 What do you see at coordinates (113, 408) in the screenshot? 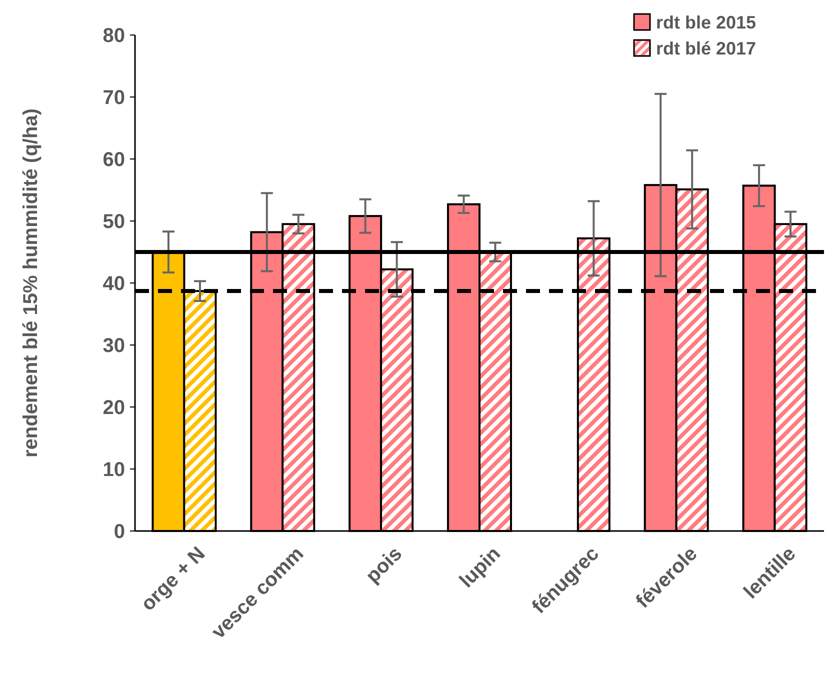
I see `y-tick-label: 20` at bounding box center [113, 408].